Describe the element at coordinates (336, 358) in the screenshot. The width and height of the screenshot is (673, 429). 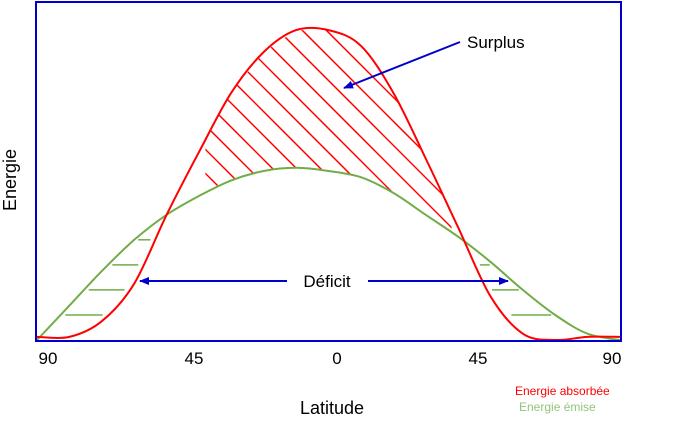
I see `x-tick-label: 0` at that location.